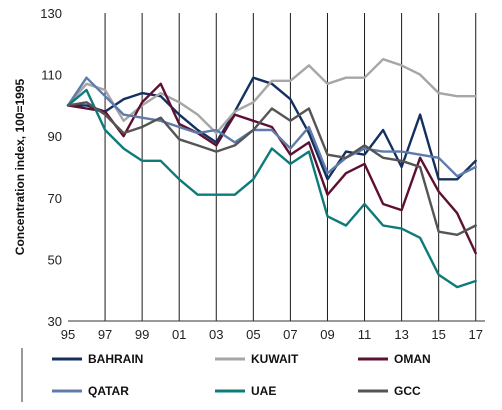 Image resolution: width=502 pixels, height=410 pixels. I want to click on legend-label: BAHRAIN, so click(115, 359).